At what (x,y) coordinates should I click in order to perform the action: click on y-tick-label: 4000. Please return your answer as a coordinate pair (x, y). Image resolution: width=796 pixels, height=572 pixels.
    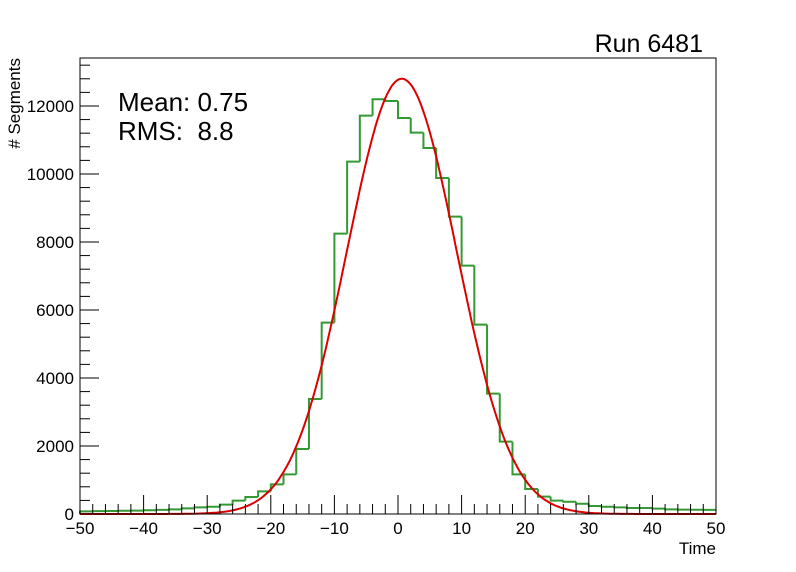
    Looking at the image, I should click on (55, 378).